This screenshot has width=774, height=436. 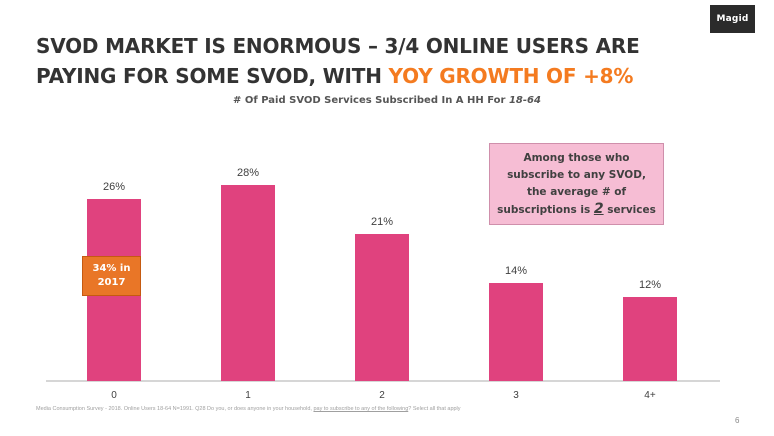 I want to click on callout-line-3: the average # of, so click(x=576, y=192).